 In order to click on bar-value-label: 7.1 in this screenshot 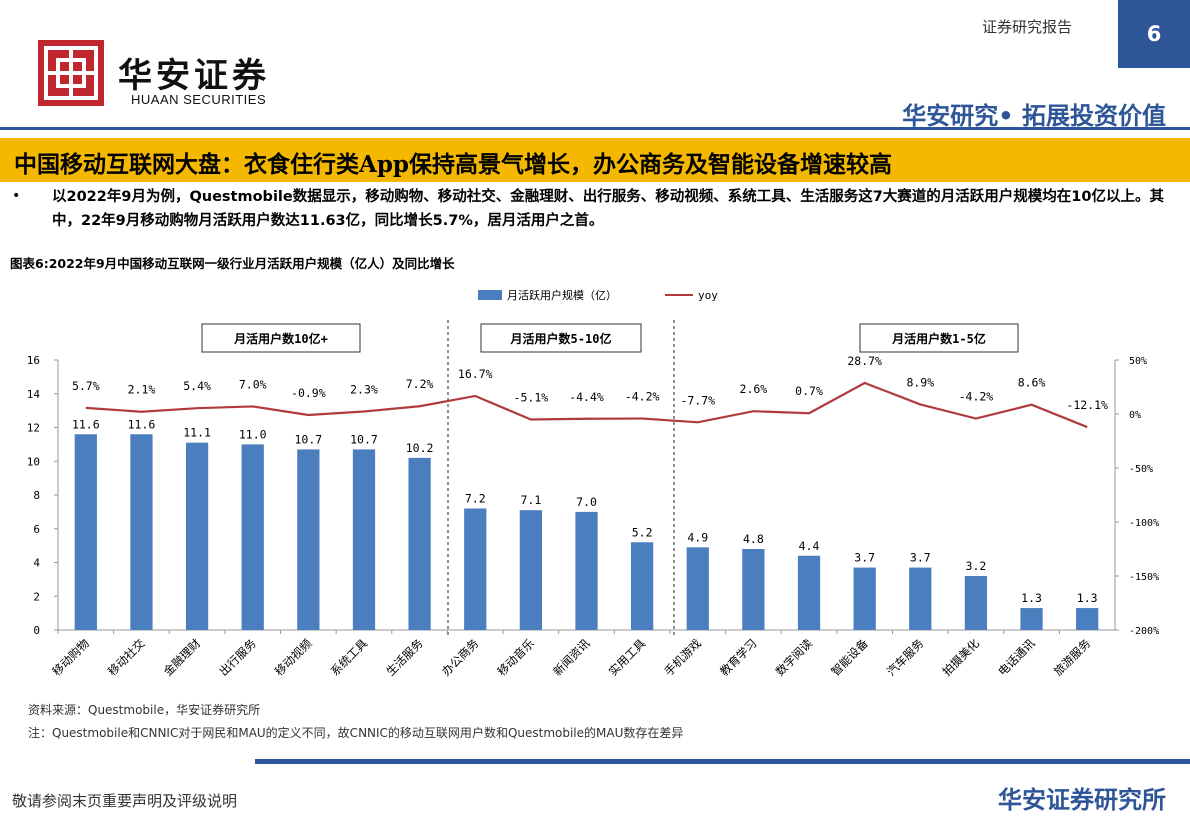, I will do `click(530, 500)`.